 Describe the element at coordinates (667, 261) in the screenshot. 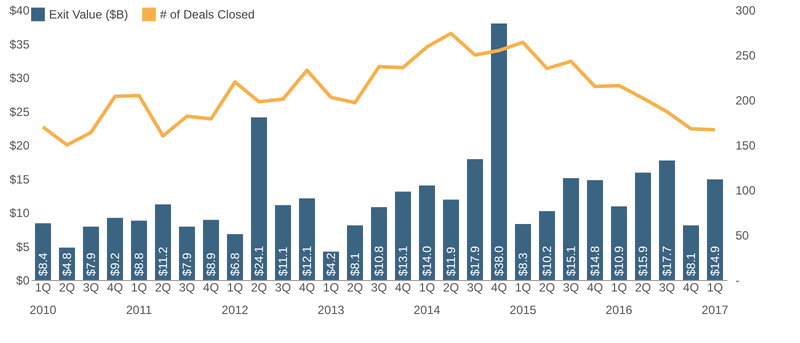

I see `data-label: $17.7` at that location.